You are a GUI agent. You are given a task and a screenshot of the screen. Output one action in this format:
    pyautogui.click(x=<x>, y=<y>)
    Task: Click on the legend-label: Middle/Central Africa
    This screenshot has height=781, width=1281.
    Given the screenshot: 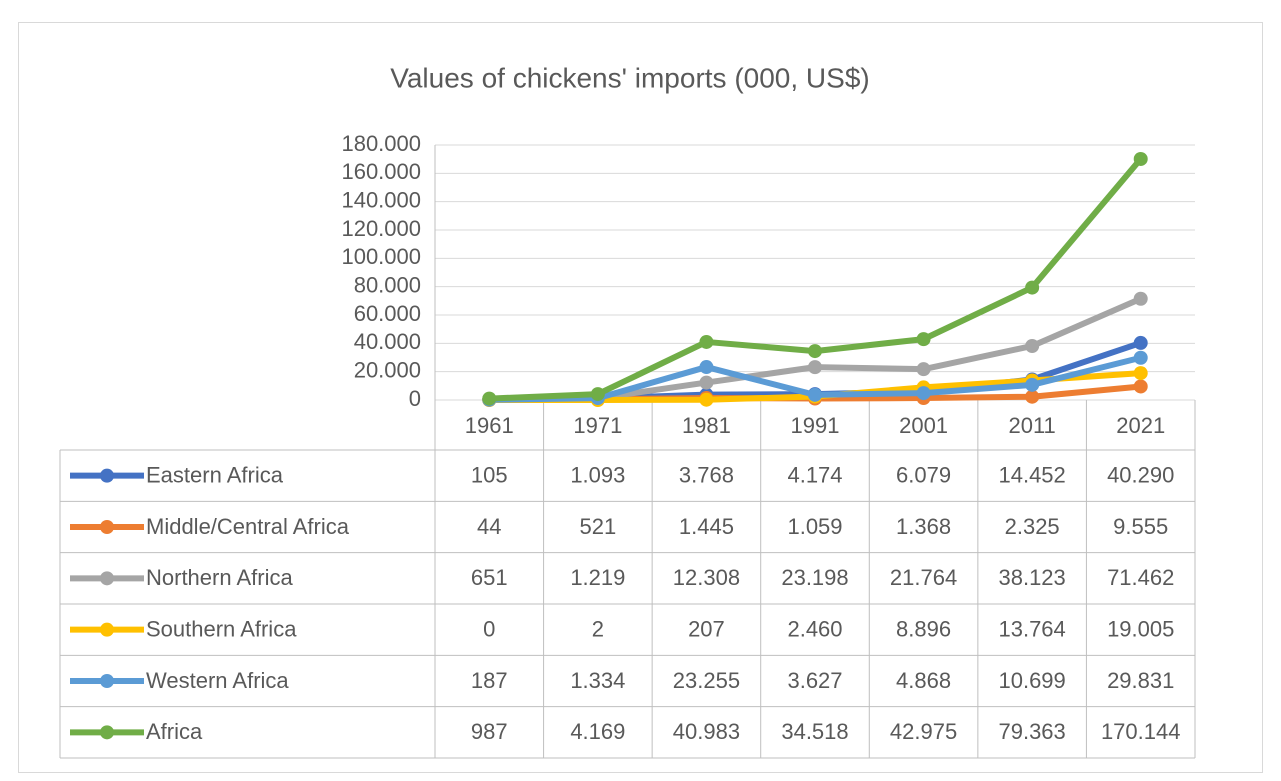 What is the action you would take?
    pyautogui.click(x=248, y=526)
    